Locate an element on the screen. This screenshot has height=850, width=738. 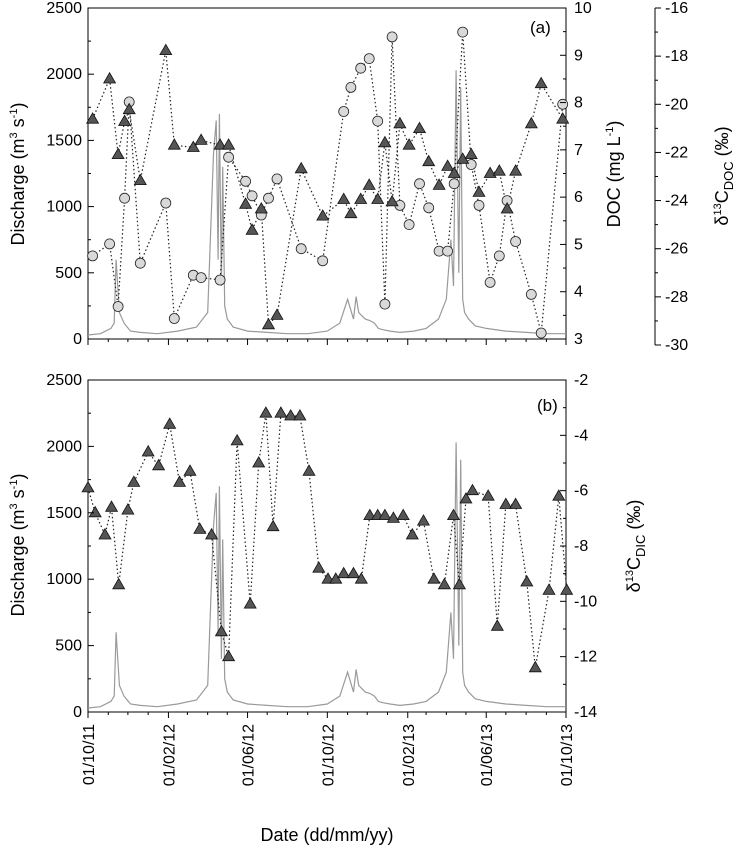
dic-tick-label: -4 is located at coordinates (581, 435).